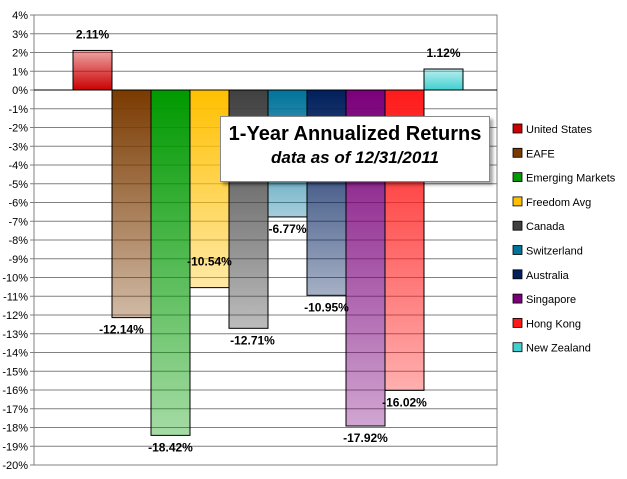  Describe the element at coordinates (92, 70) in the screenshot. I see `bar-united-states` at that location.